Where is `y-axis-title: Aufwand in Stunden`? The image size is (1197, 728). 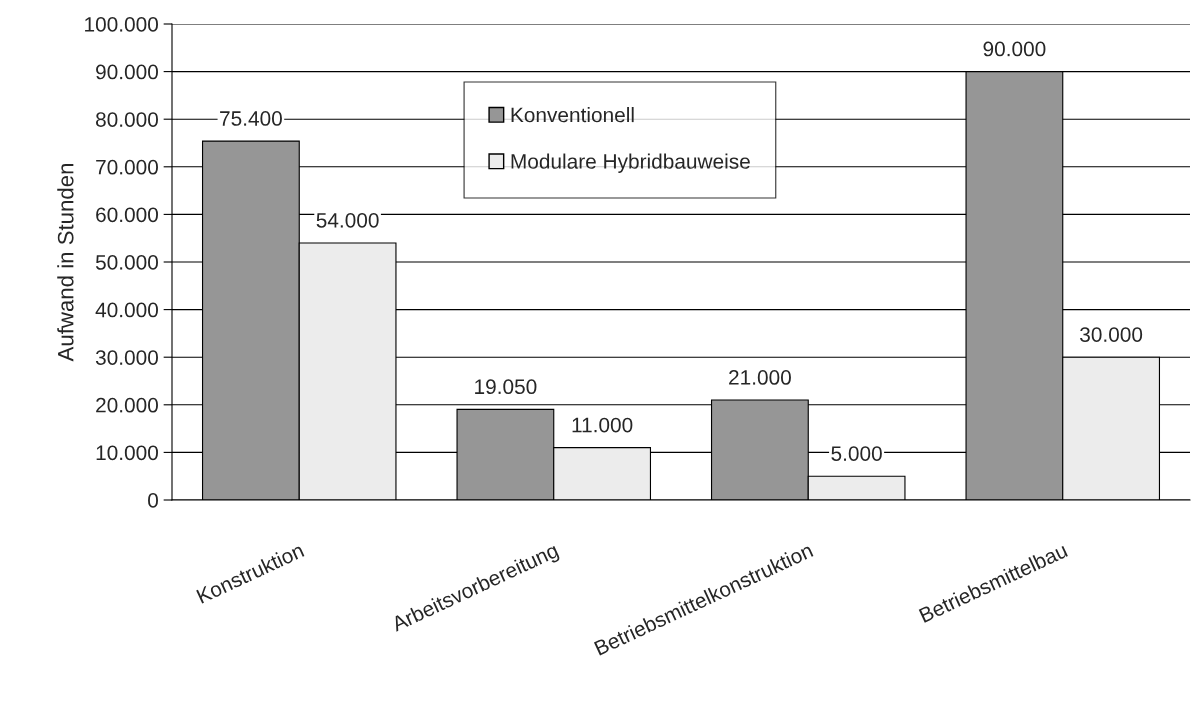
y-axis-title: Aufwand in Stunden is located at coordinates (65, 262).